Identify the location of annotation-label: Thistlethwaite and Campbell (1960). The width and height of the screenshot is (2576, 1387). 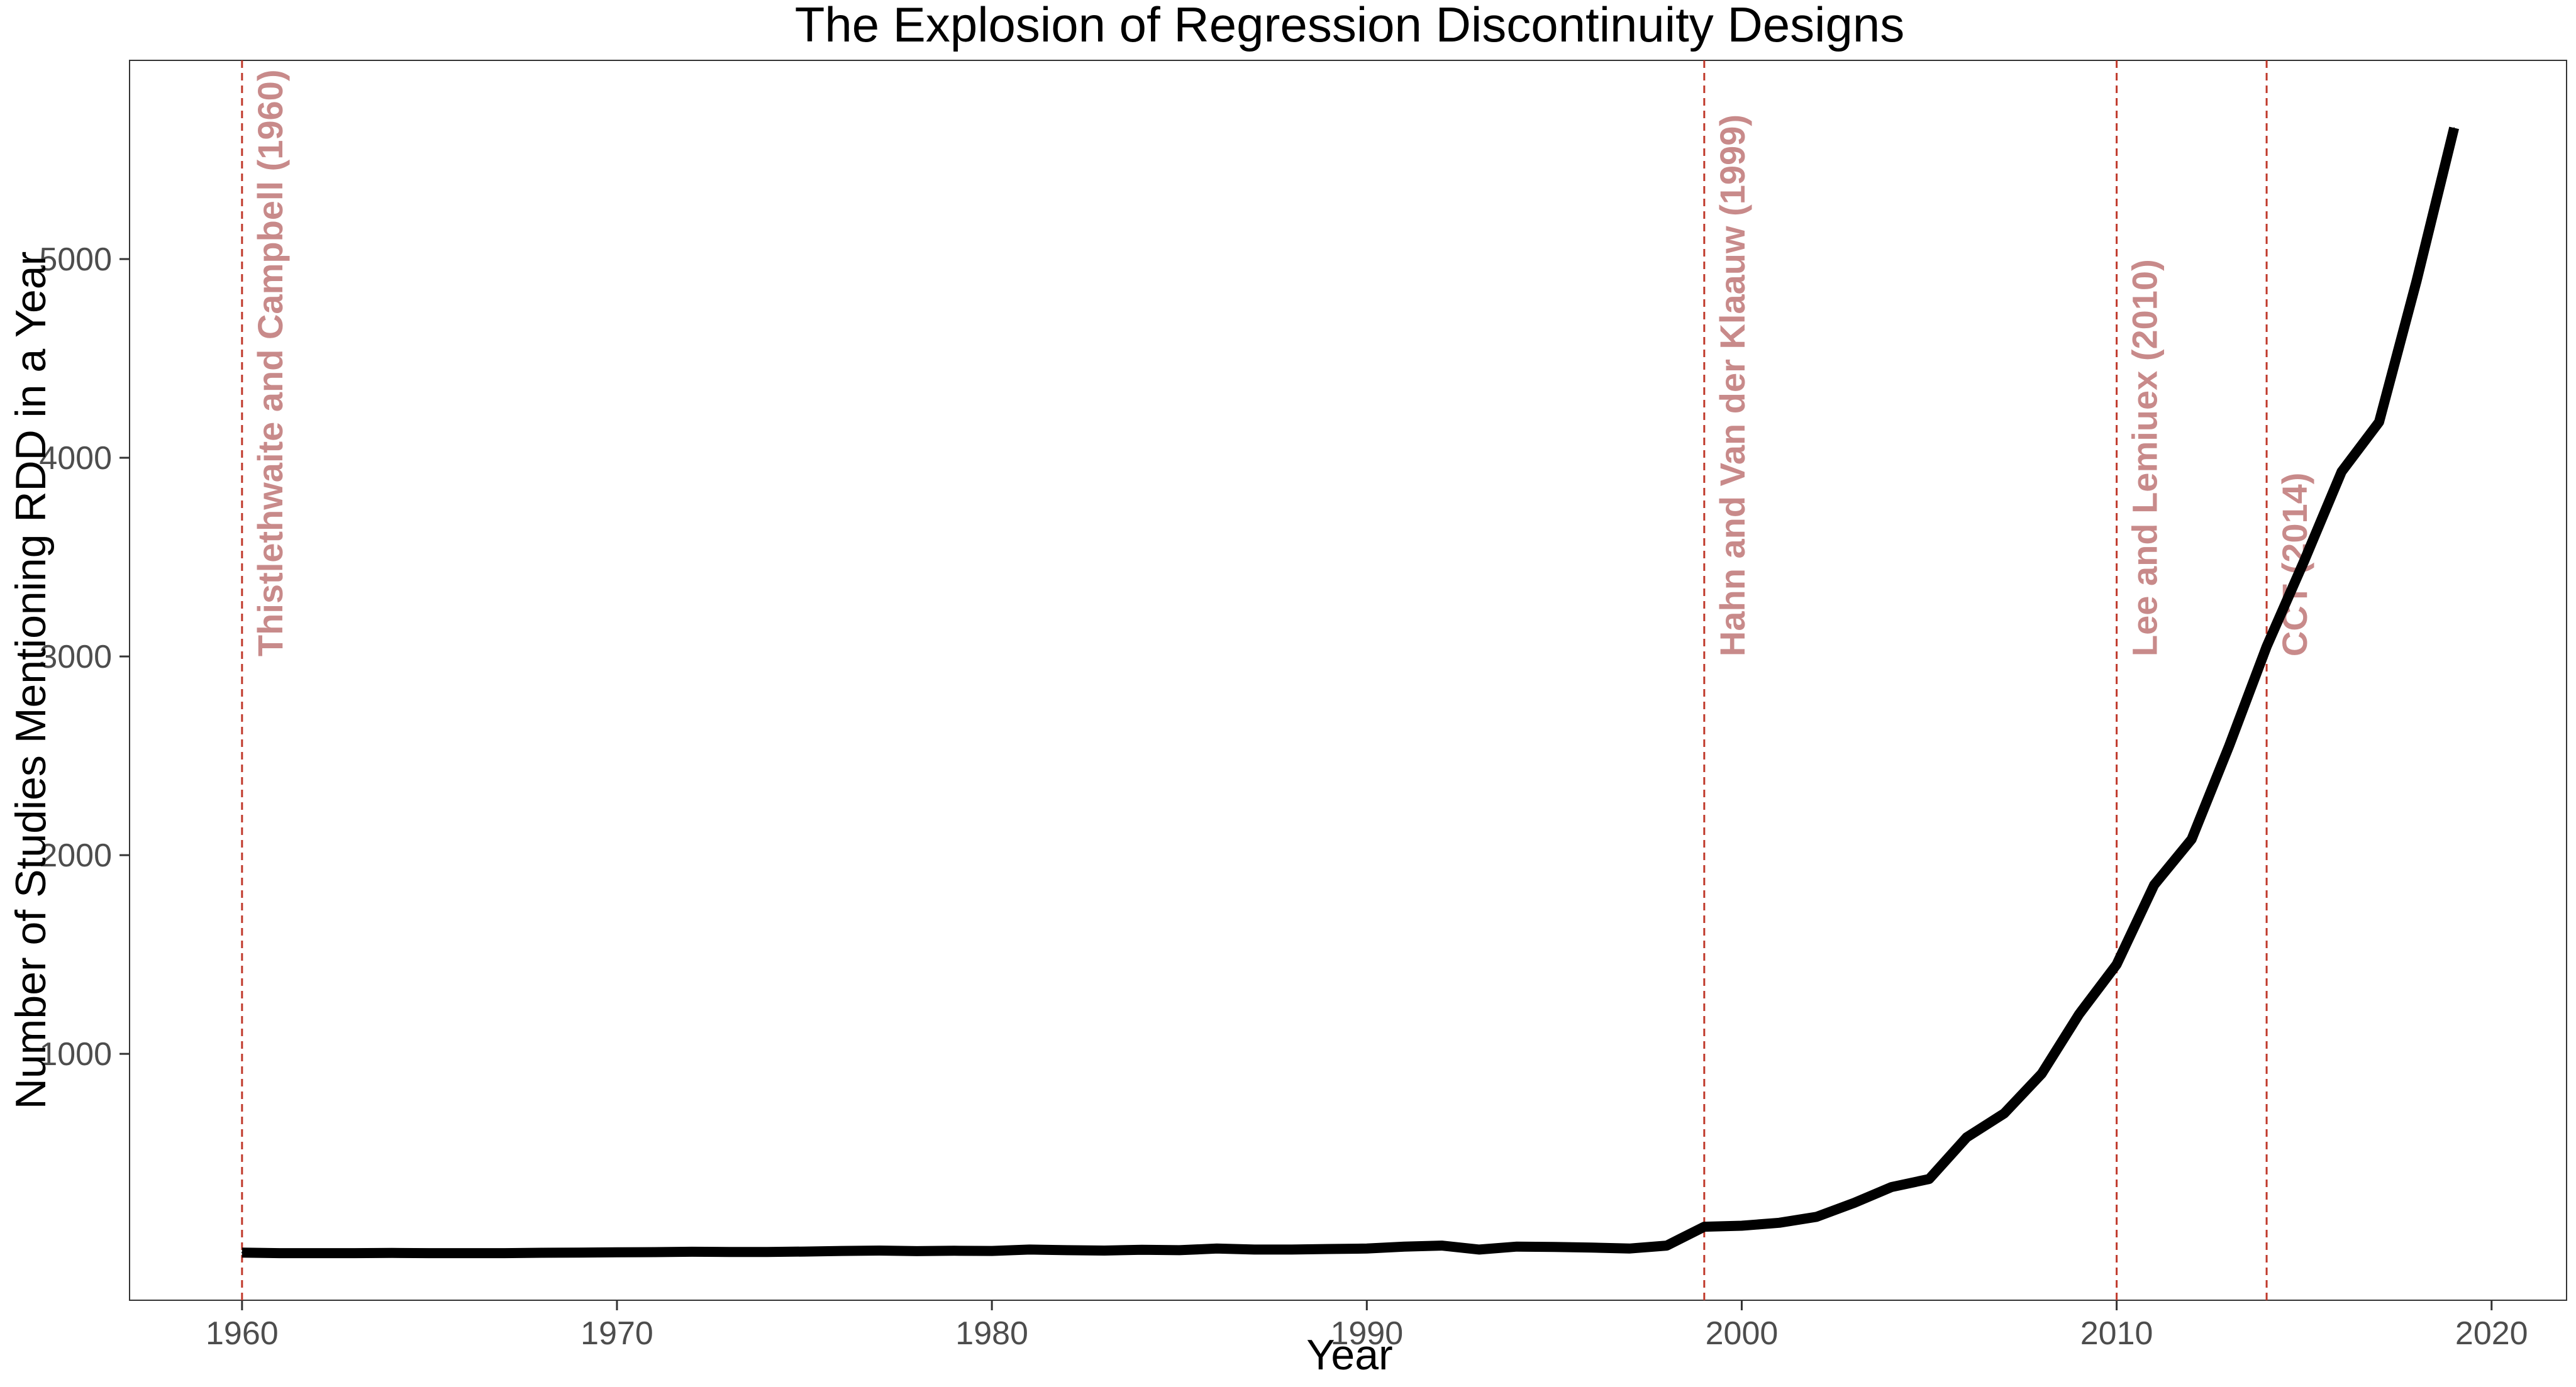
(270, 363).